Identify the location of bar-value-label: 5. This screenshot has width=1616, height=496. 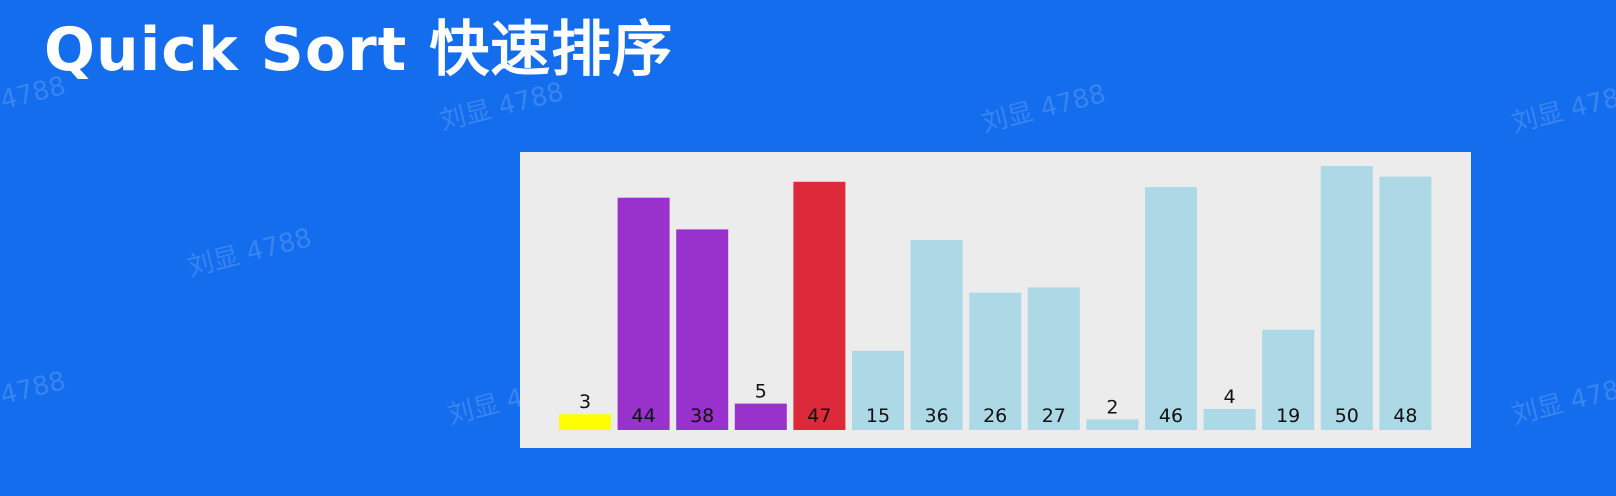
(761, 392).